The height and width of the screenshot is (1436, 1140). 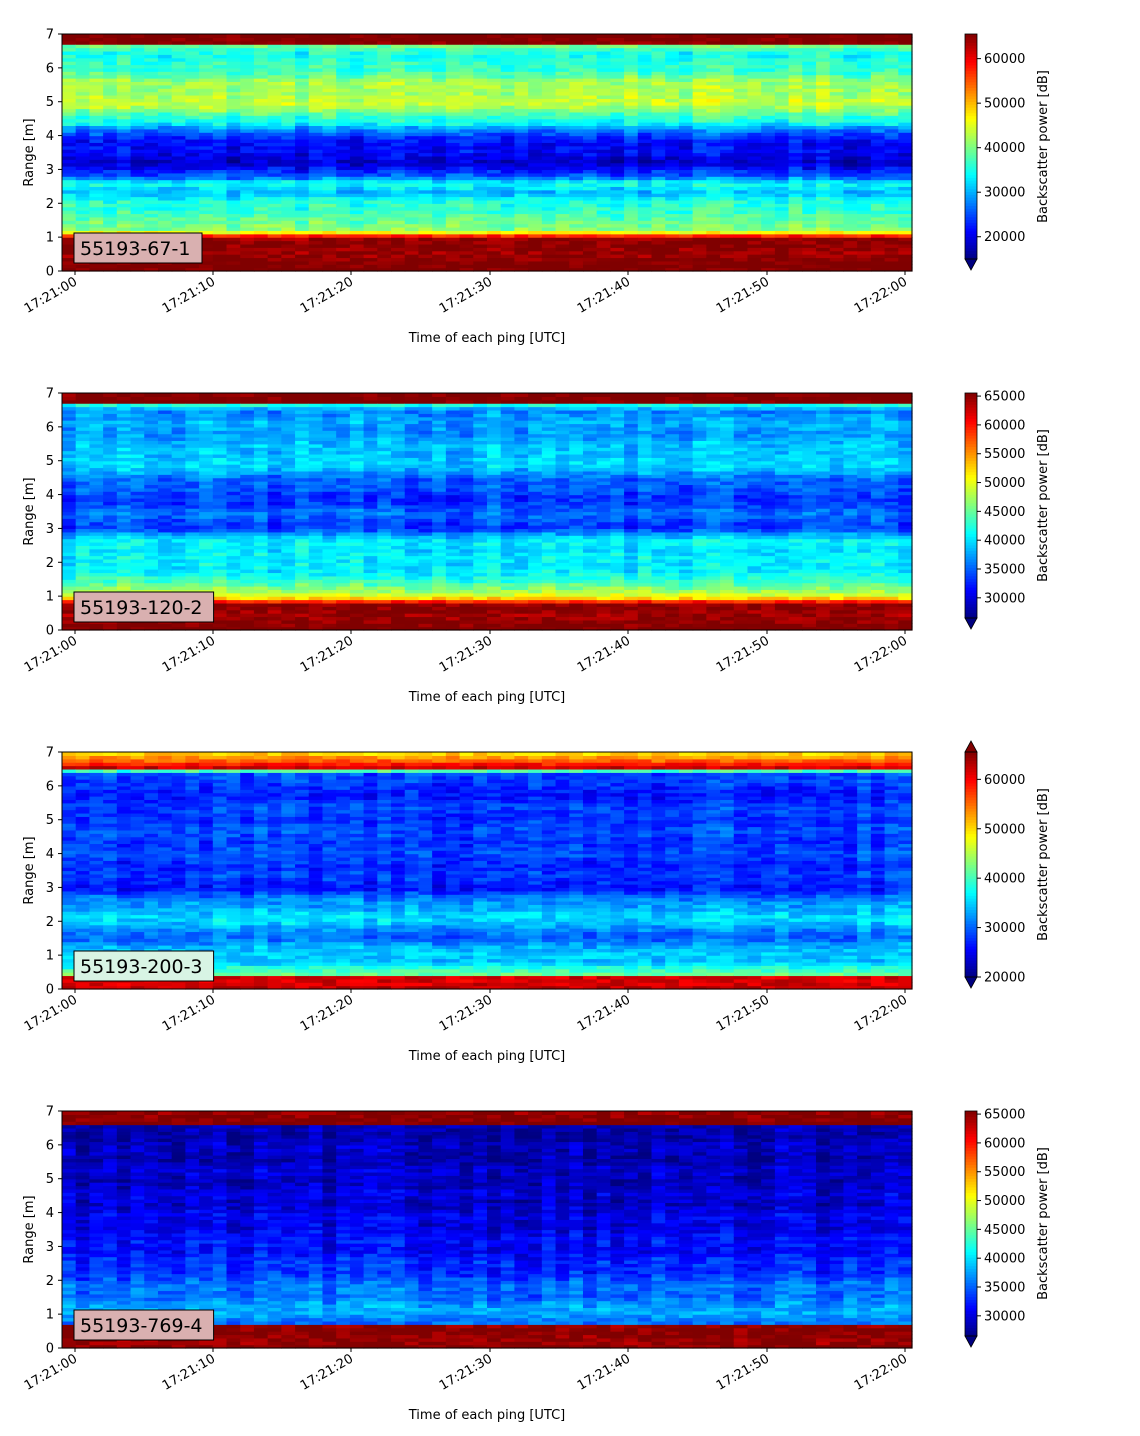 What do you see at coordinates (971, 142) in the screenshot?
I see `colorbar-segment` at bounding box center [971, 142].